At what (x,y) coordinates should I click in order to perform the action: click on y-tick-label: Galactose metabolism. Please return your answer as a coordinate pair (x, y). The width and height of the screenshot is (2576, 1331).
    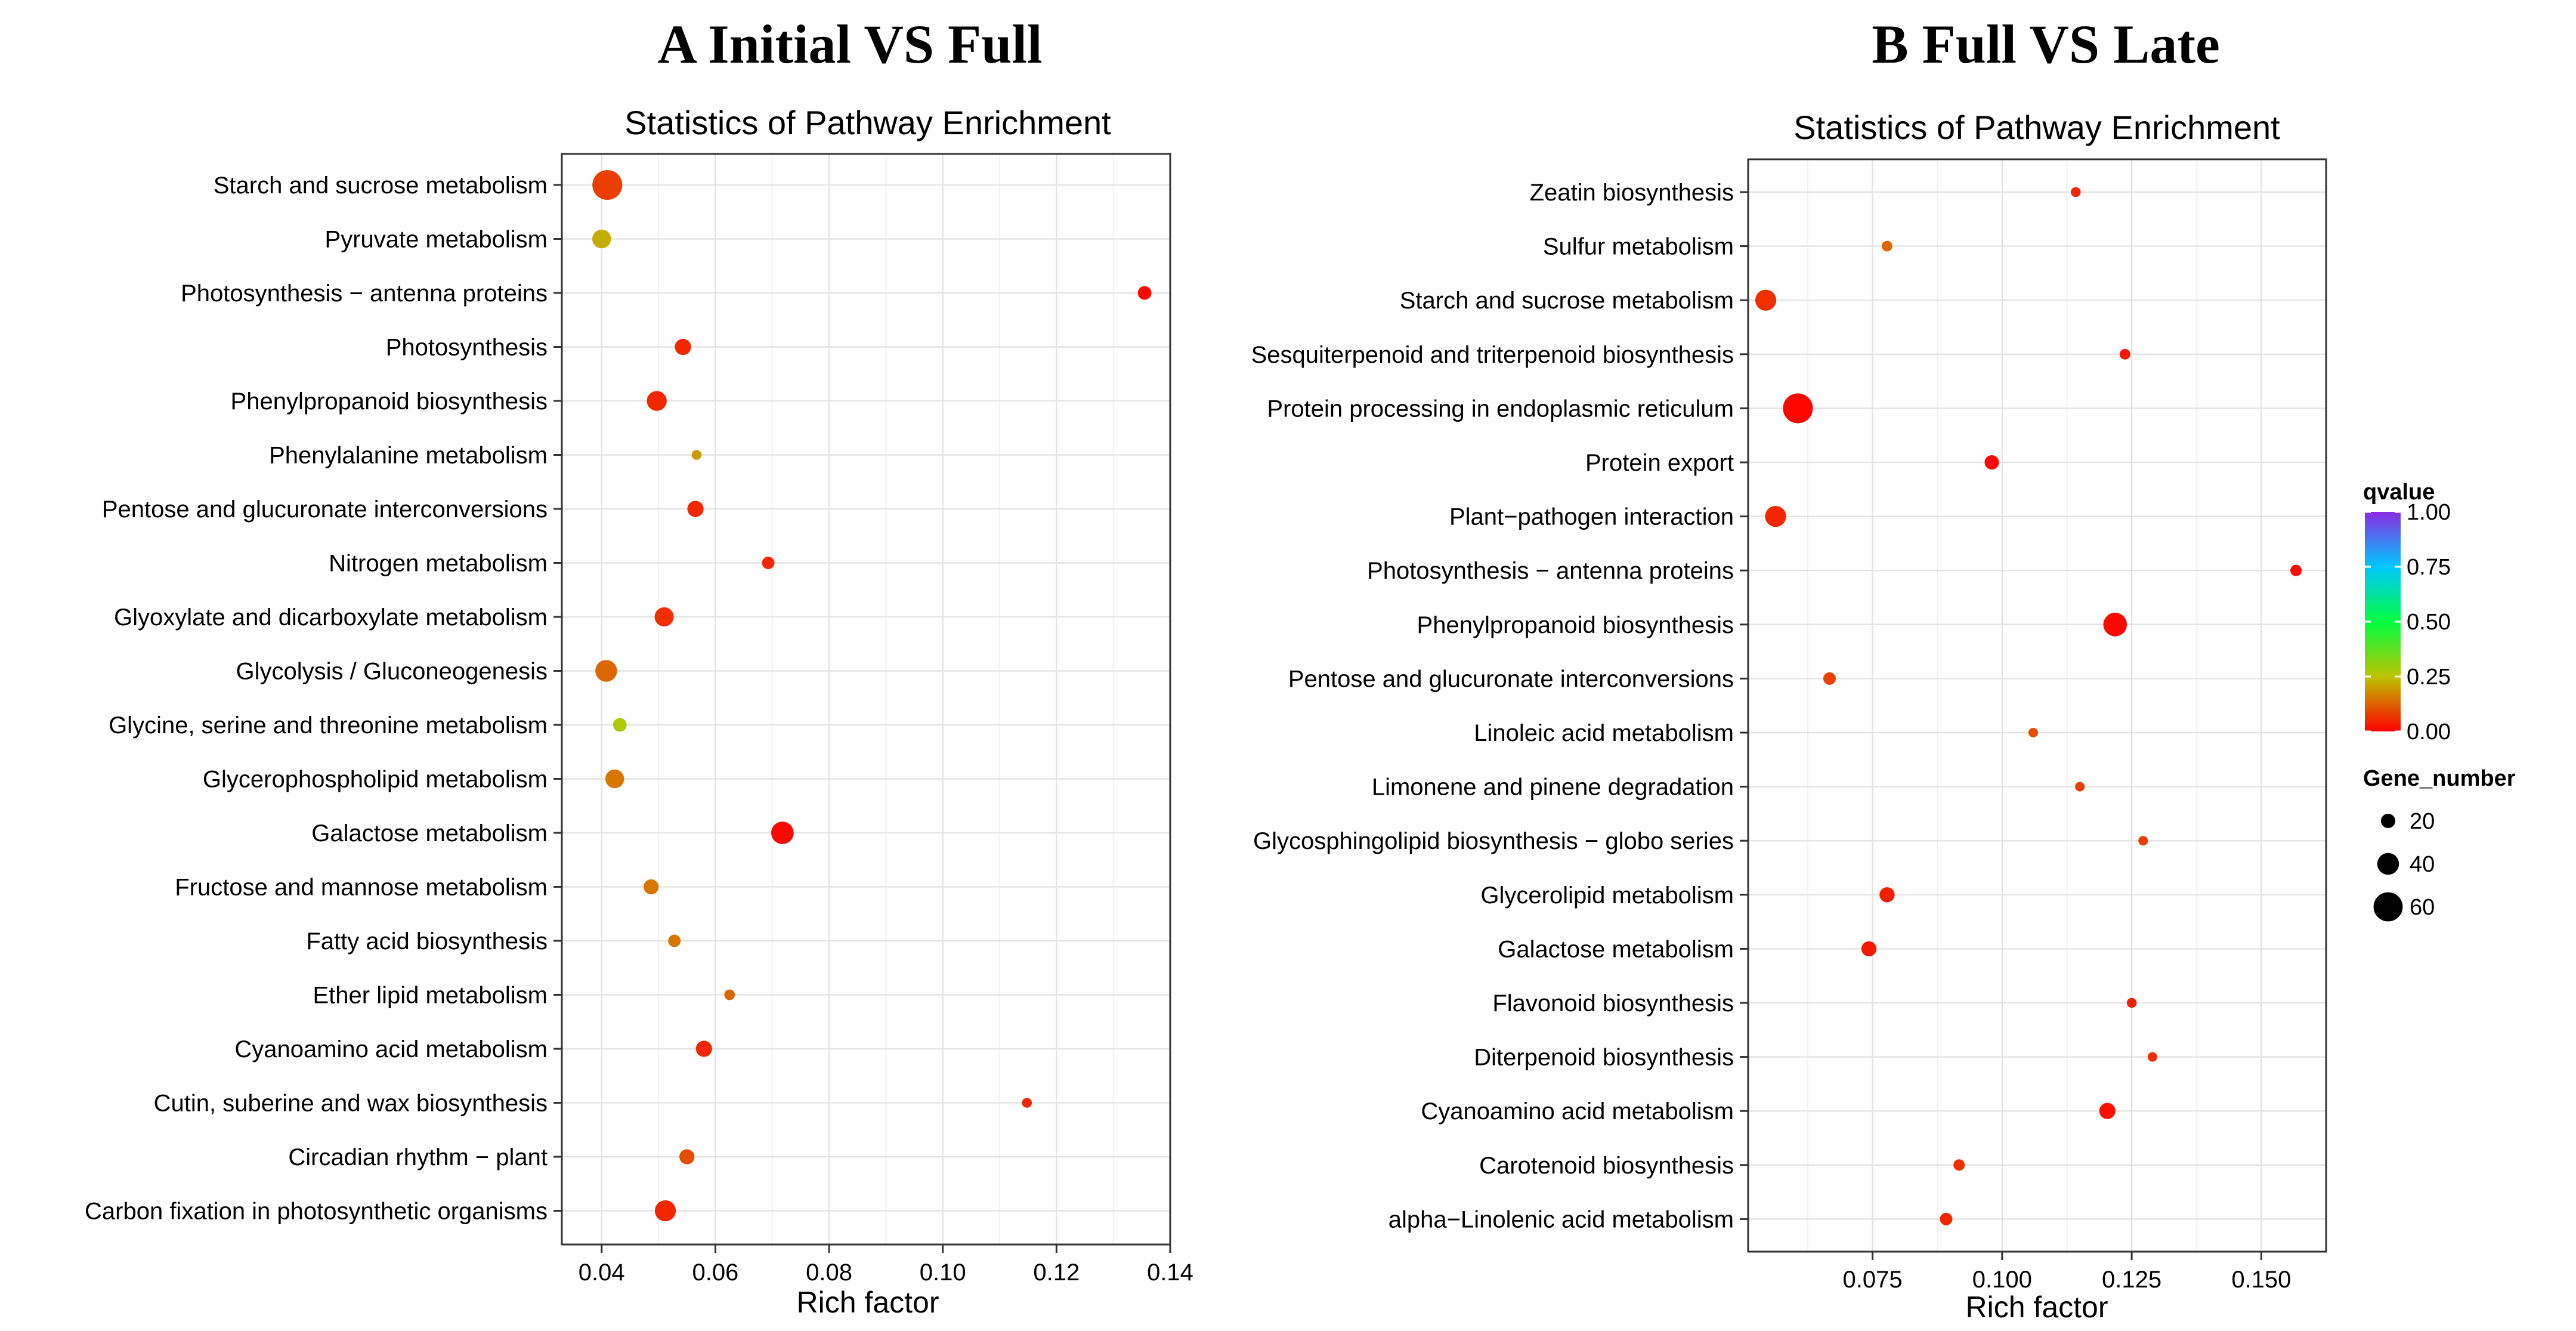
    Looking at the image, I should click on (429, 834).